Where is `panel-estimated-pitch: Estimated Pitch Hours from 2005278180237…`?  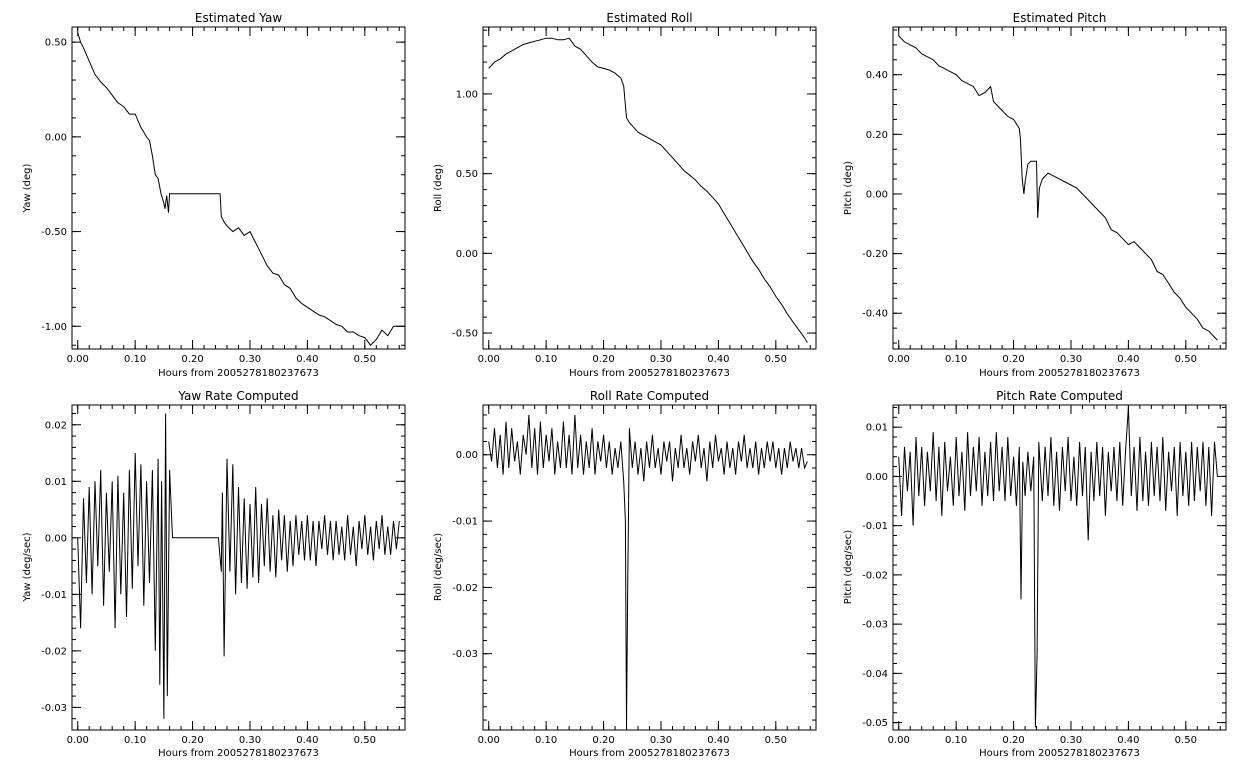
panel-estimated-pitch: Estimated Pitch Hours from 2005278180237… is located at coordinates (1035, 195).